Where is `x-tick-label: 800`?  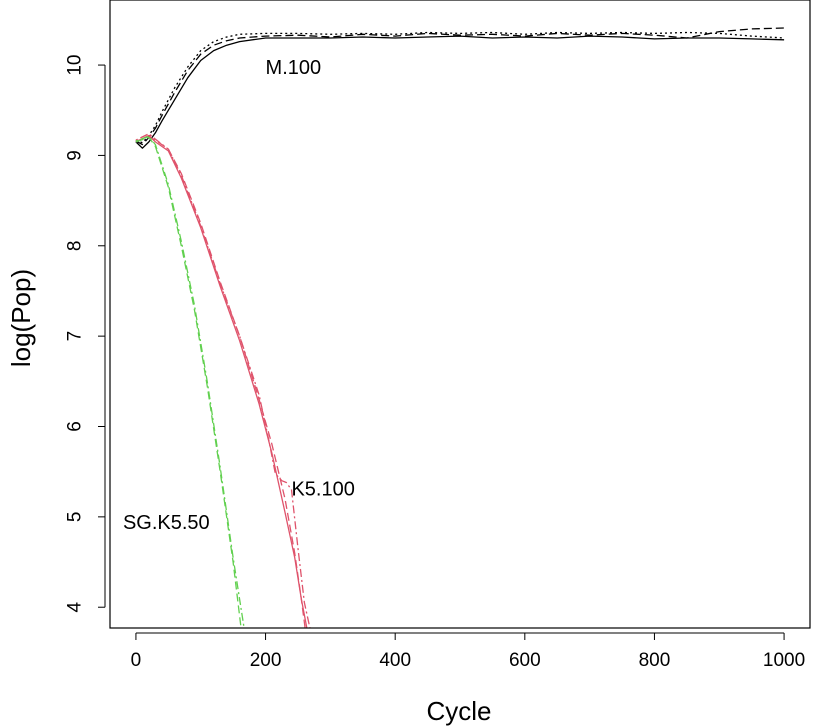
x-tick-label: 800 is located at coordinates (655, 660).